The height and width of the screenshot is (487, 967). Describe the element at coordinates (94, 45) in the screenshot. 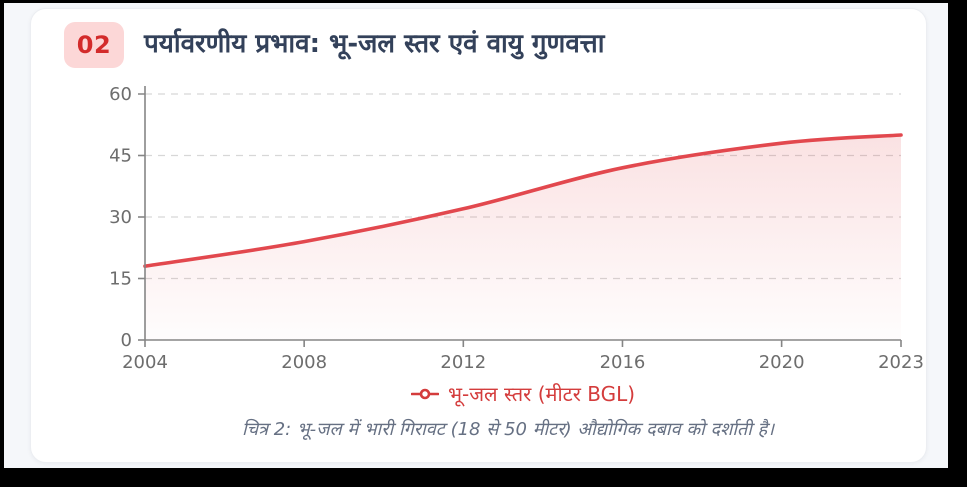

I see `section-number-badge: 02` at that location.